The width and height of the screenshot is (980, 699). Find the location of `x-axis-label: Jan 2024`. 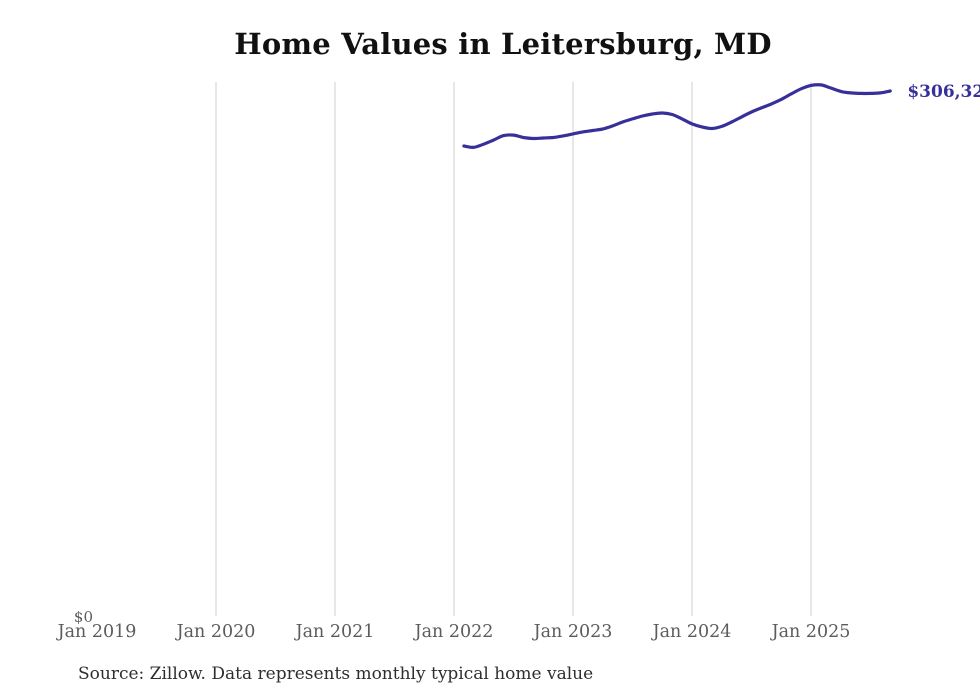

x-axis-label: Jan 2024 is located at coordinates (692, 632).